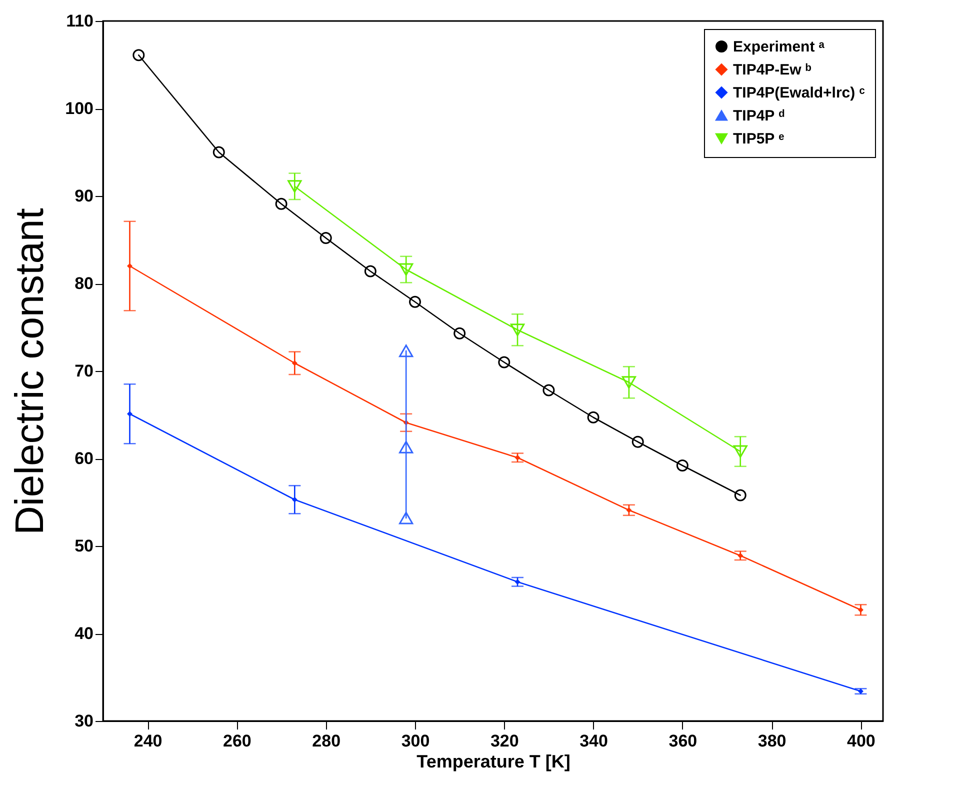 Image resolution: width=960 pixels, height=789 pixels. I want to click on x-tick-label: 400, so click(861, 741).